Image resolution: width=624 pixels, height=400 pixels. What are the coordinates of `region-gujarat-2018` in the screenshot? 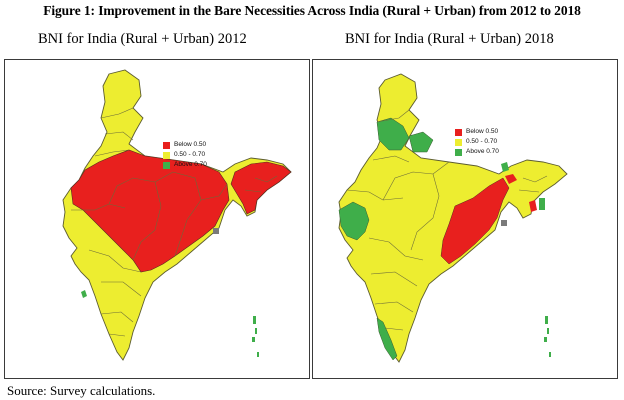 It's located at (354, 221).